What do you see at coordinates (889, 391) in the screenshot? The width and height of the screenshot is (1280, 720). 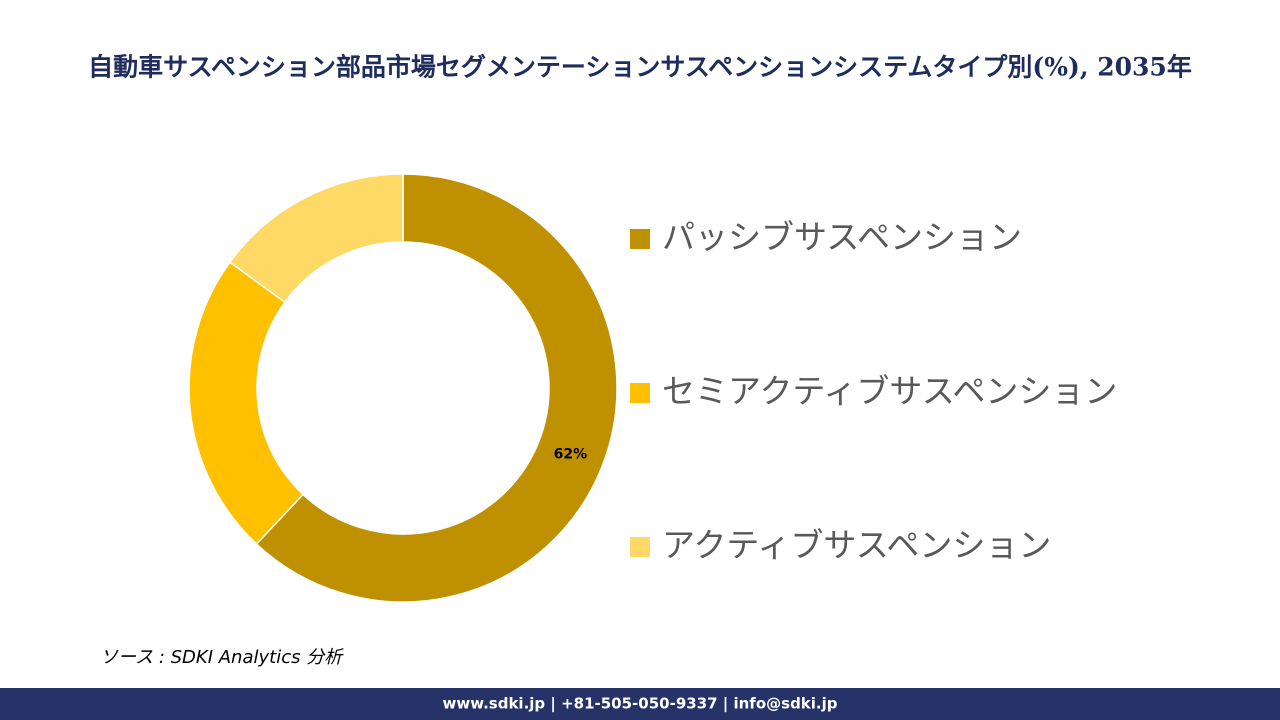 I see `legend-label: セミアクティブサスペンション` at bounding box center [889, 391].